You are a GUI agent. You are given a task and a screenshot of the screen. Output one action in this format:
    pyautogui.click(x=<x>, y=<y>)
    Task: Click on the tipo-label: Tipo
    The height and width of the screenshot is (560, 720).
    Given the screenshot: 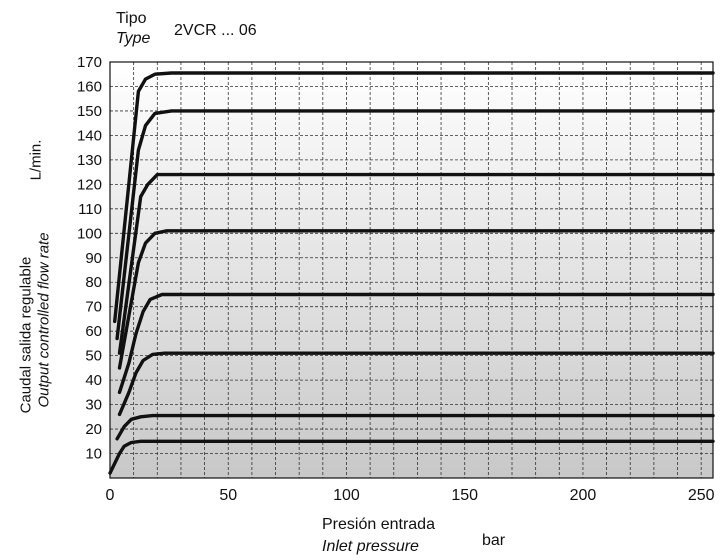 What is the action you would take?
    pyautogui.click(x=131, y=18)
    